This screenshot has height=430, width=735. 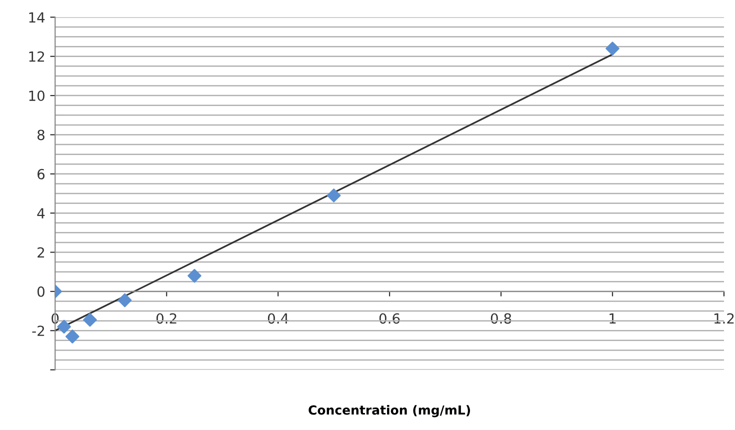 I want to click on y-tick-label: 10, so click(x=36, y=96).